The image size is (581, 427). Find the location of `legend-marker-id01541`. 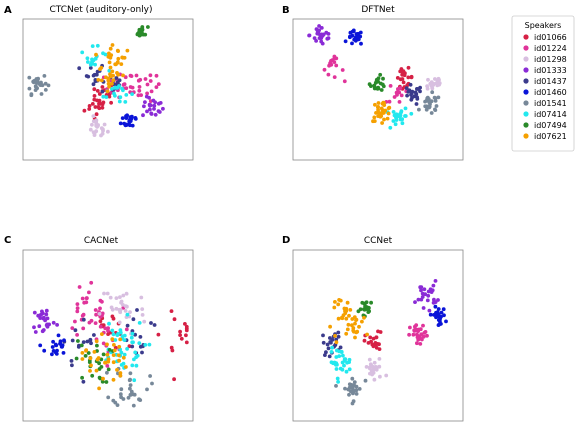

legend-marker-id01541 is located at coordinates (526, 103).